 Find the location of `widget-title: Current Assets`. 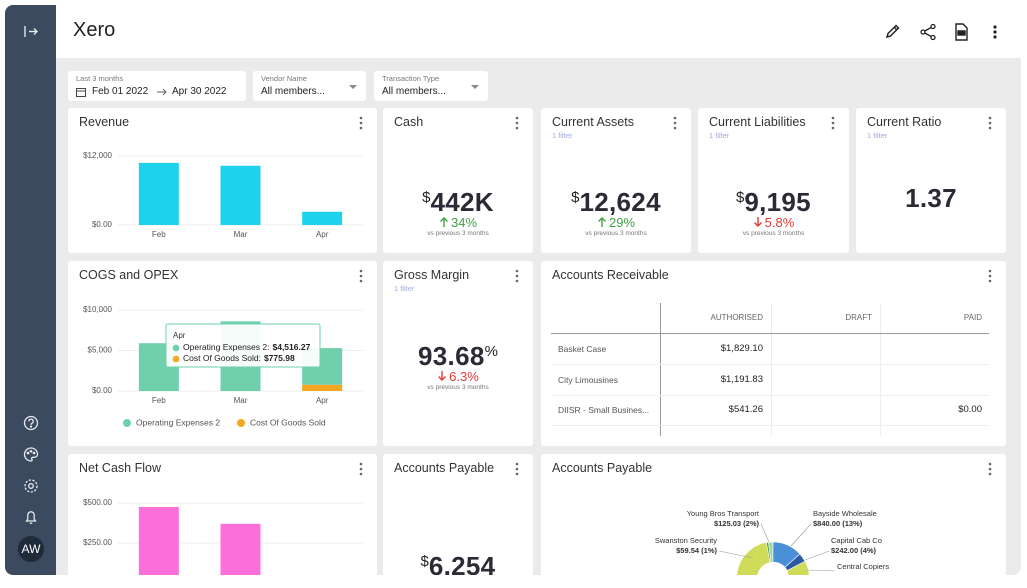

widget-title: Current Assets is located at coordinates (593, 122).